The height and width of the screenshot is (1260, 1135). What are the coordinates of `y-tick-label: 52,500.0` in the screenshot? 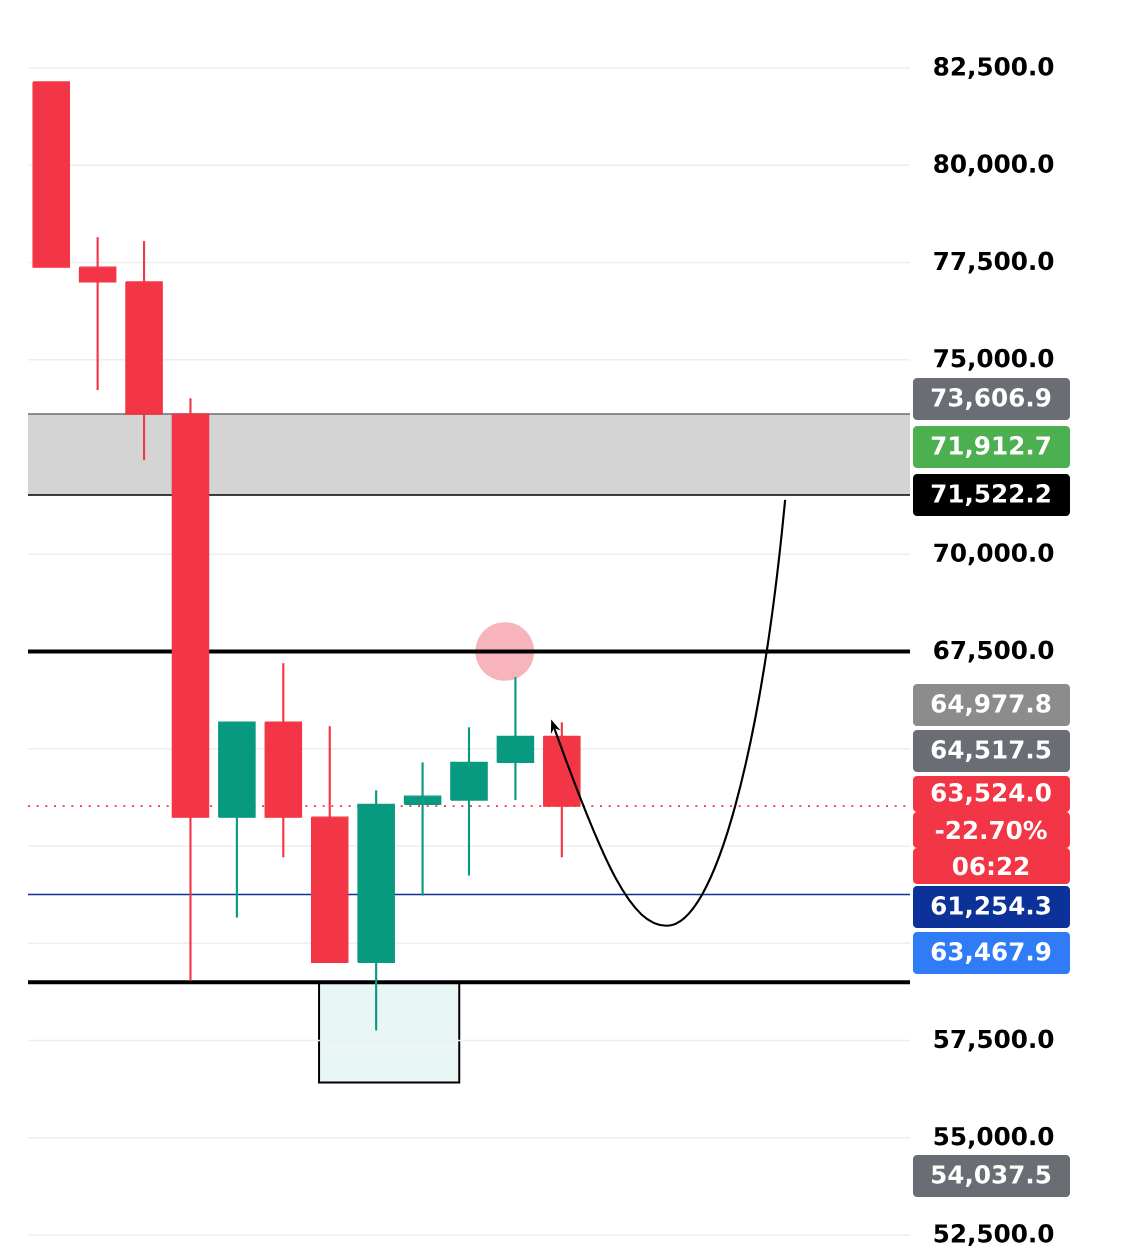 It's located at (994, 1235).